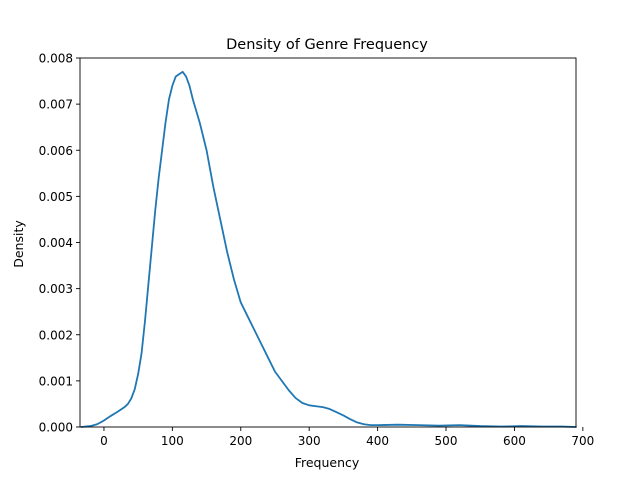  What do you see at coordinates (327, 45) in the screenshot?
I see `chart-title: Density of Genre Frequency` at bounding box center [327, 45].